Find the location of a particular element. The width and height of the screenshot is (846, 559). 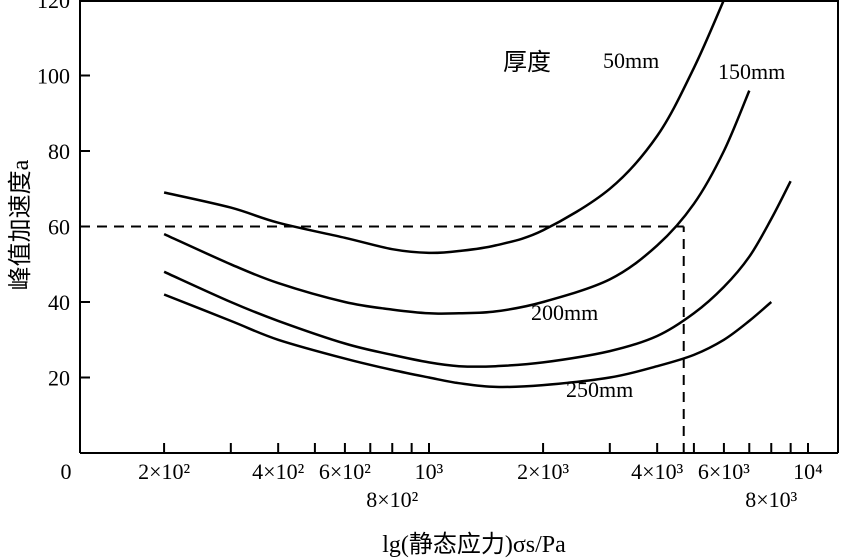

x-tick-label: 8×10³ is located at coordinates (771, 499).